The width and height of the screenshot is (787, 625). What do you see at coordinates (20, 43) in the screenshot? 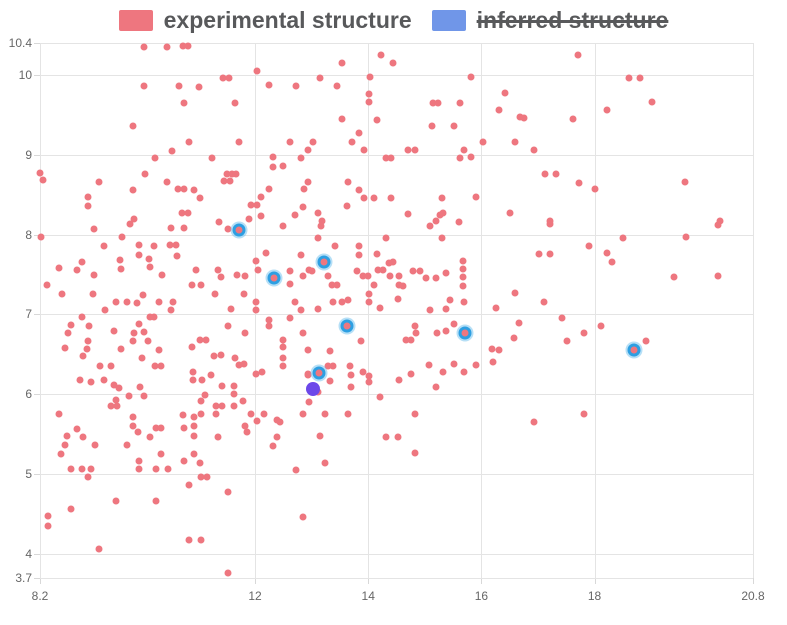
I see `y-axis-tick-label: 10.4` at bounding box center [20, 43].